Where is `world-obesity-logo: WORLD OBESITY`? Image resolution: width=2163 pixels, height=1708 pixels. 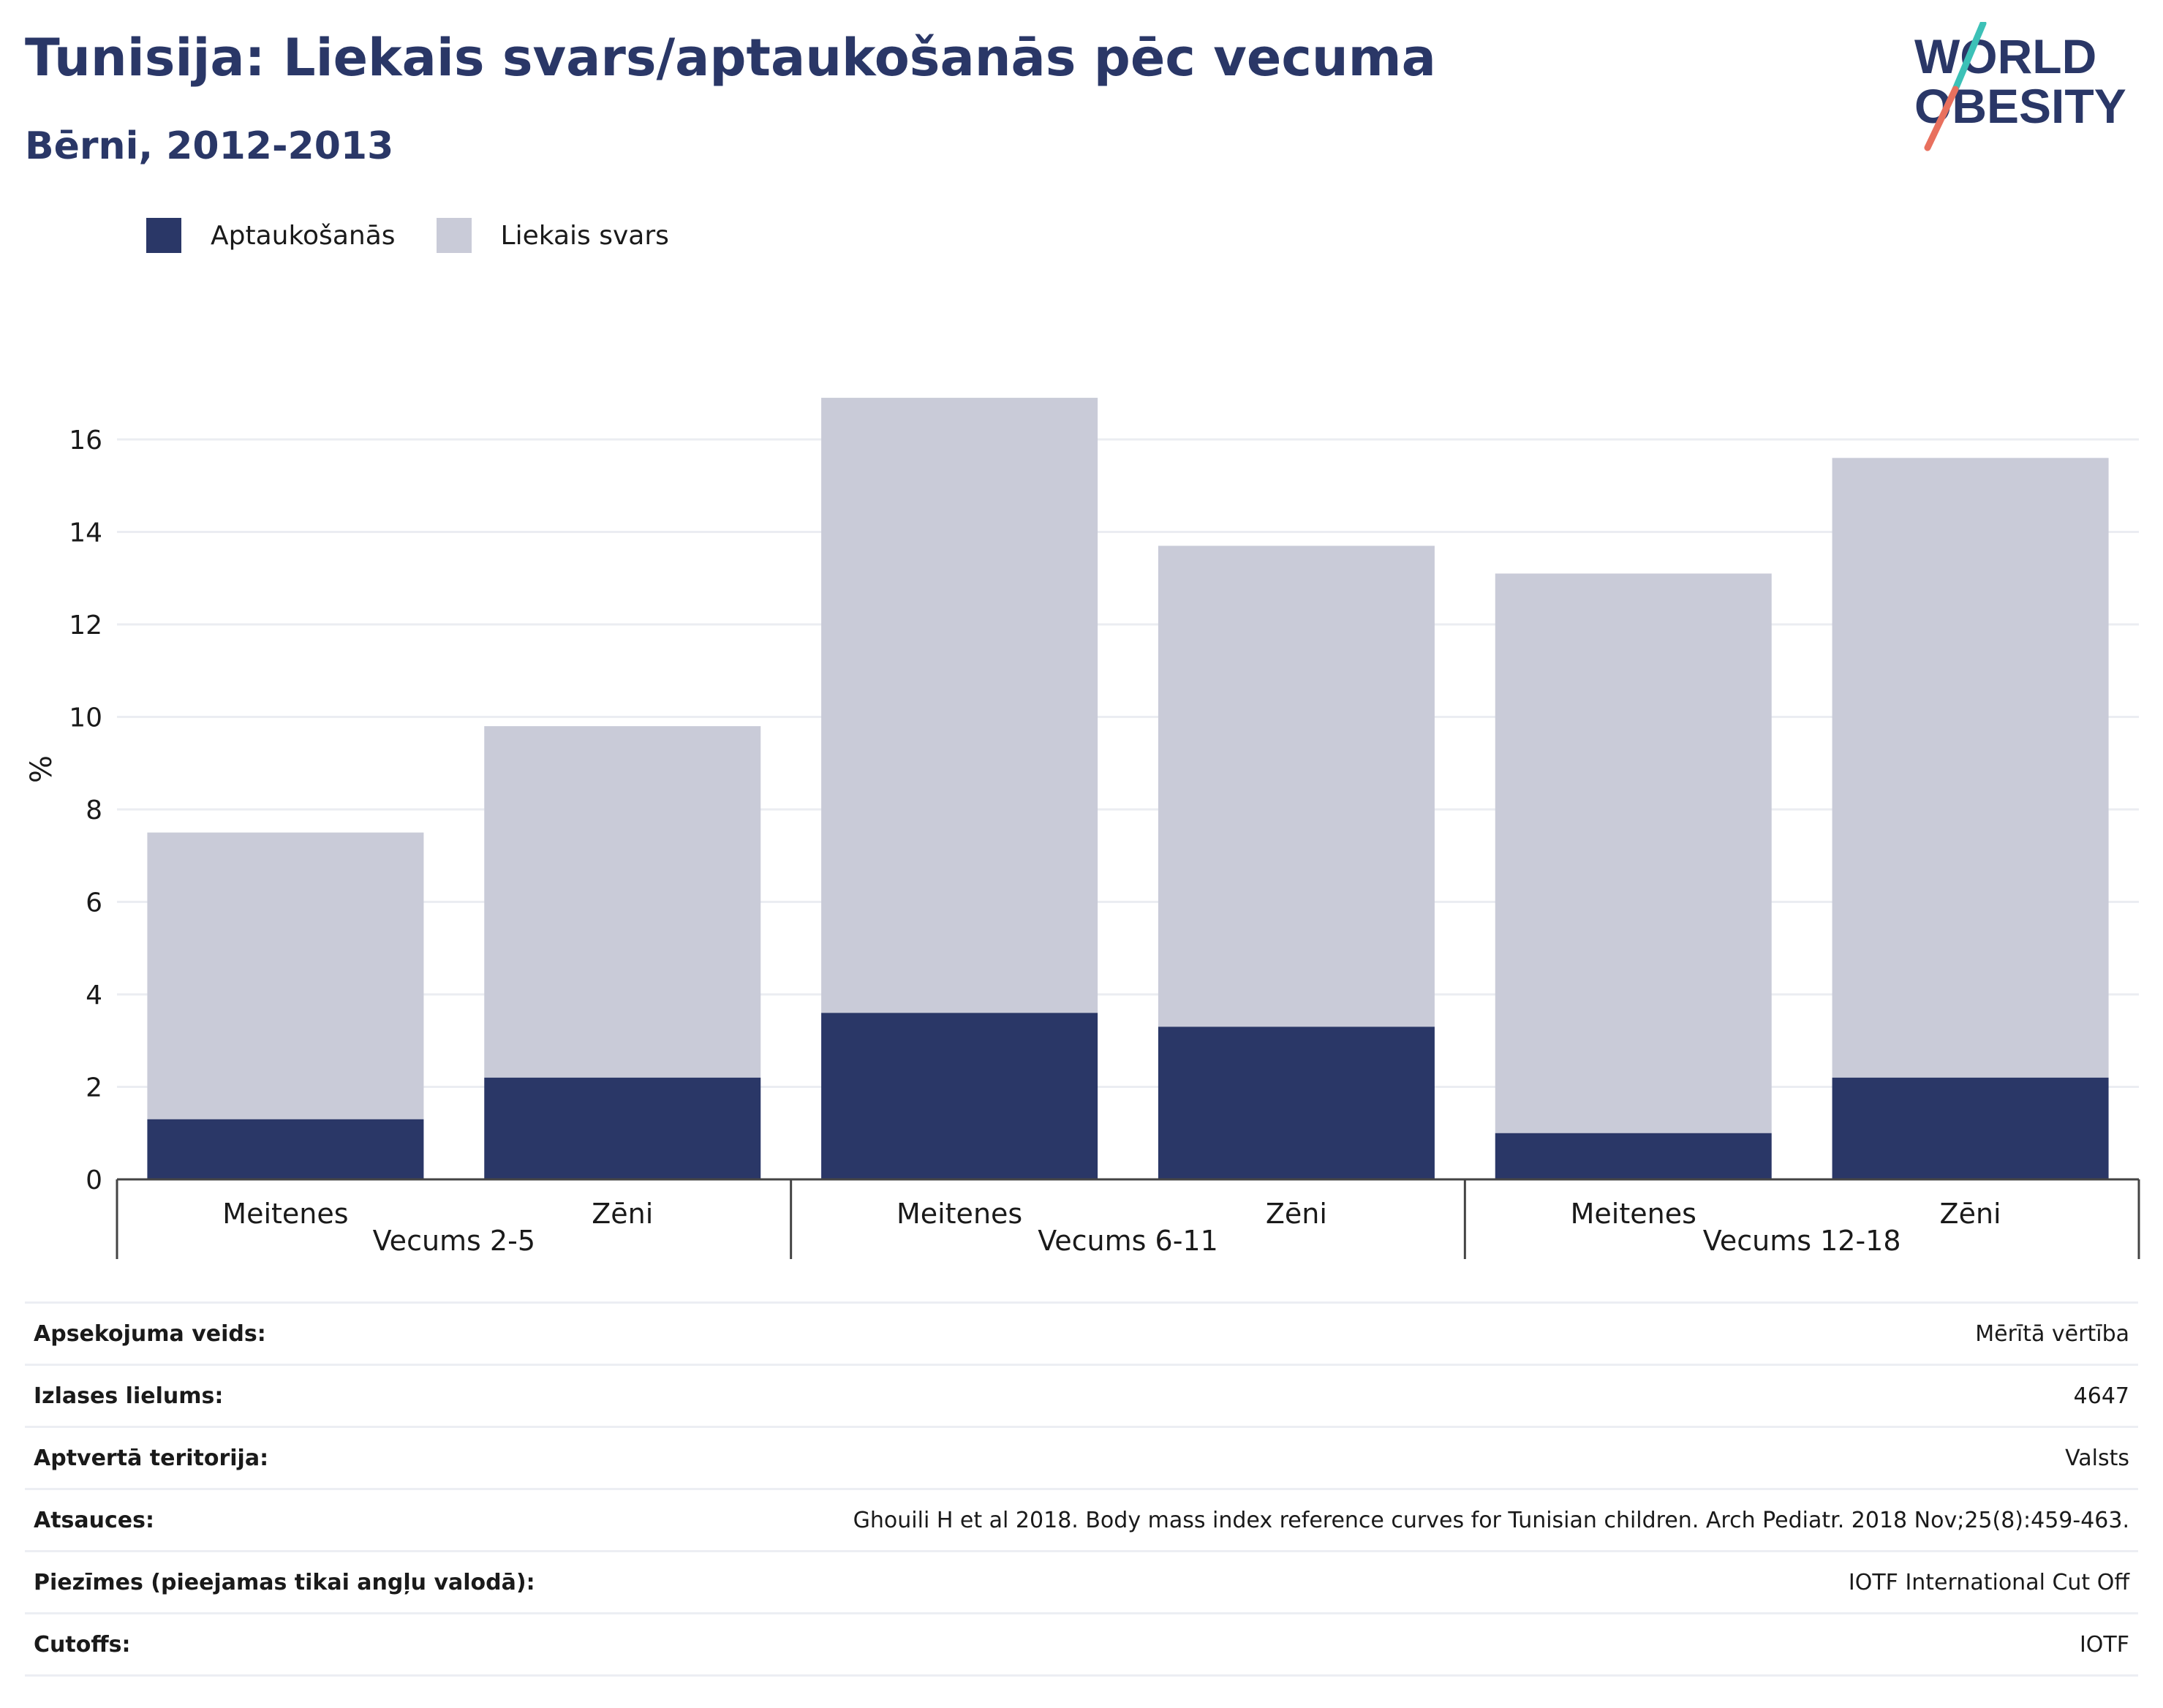 world-obesity-logo: WORLD OBESITY is located at coordinates (2020, 86).